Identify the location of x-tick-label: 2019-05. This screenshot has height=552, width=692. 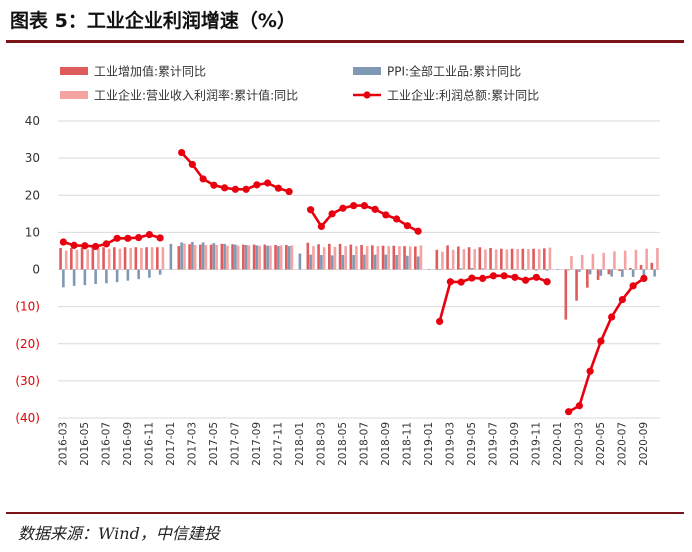
(472, 444).